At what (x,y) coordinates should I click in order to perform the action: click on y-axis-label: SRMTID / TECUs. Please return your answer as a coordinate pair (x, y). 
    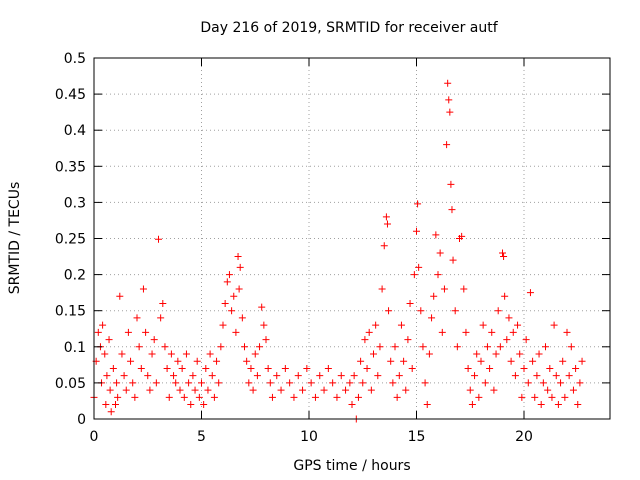
    Looking at the image, I should click on (15, 238).